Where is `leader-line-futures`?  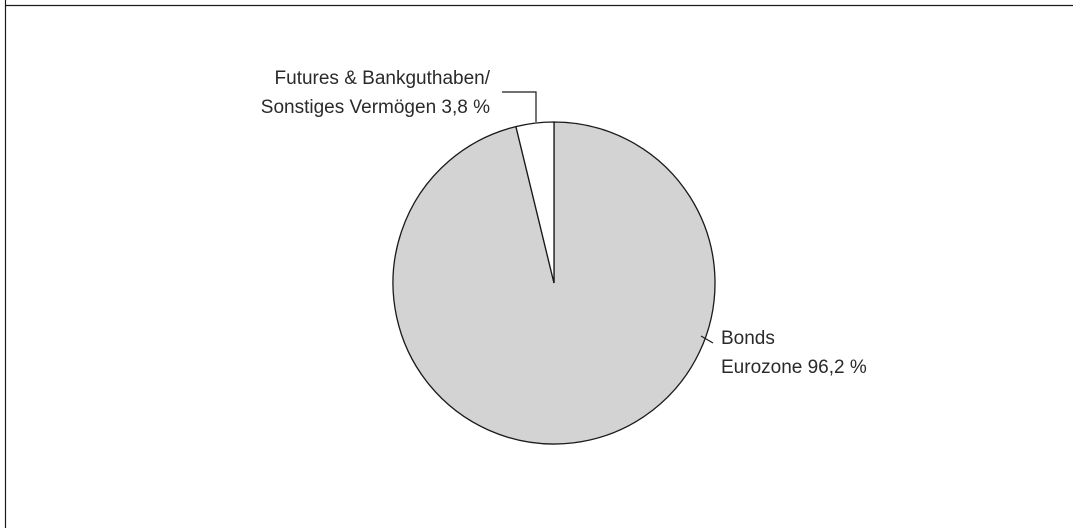 leader-line-futures is located at coordinates (519, 106).